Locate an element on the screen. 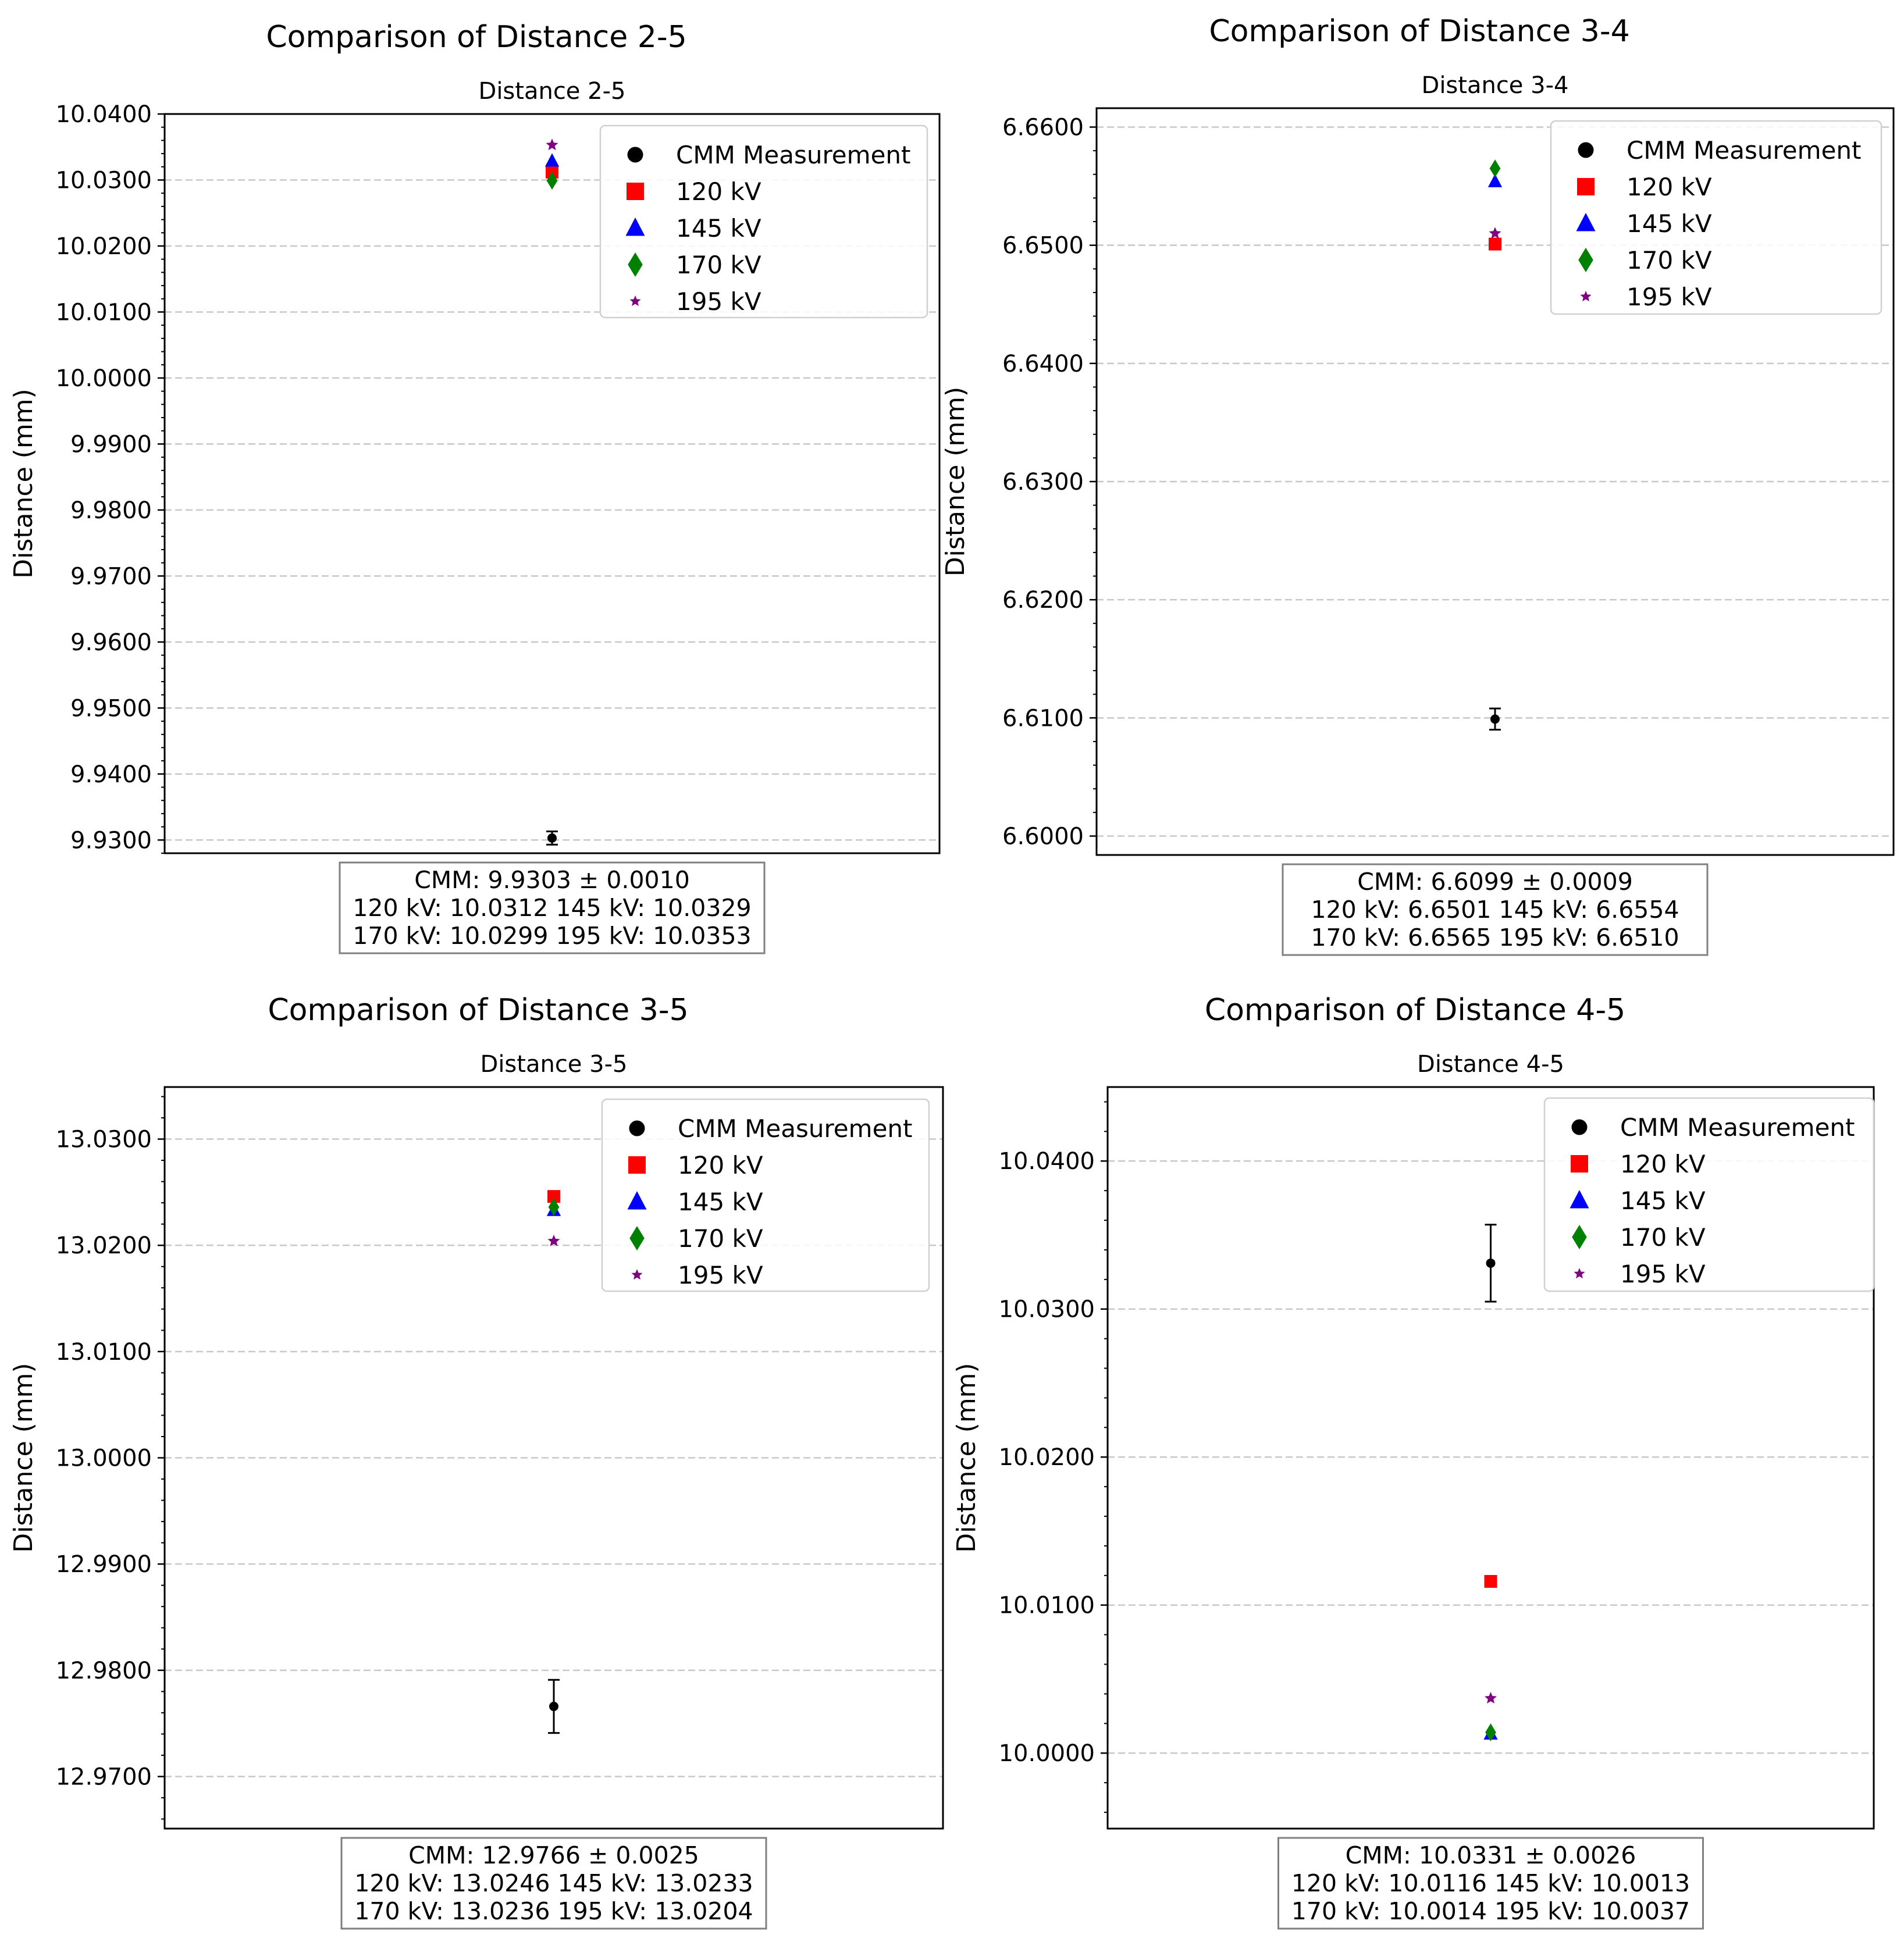 This screenshot has width=1904, height=1942. y-tick-label: 9.9900 is located at coordinates (111, 445).